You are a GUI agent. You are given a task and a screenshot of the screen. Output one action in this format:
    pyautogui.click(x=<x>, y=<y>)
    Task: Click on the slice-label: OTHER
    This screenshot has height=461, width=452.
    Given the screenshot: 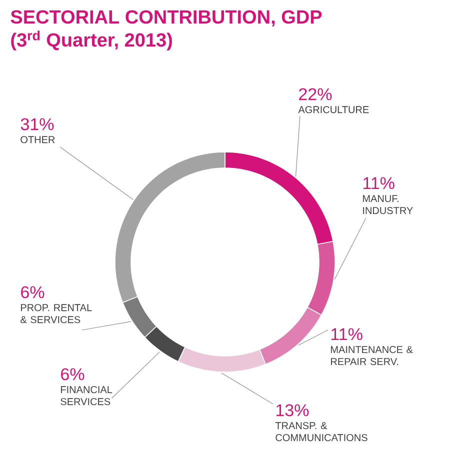 What is the action you would take?
    pyautogui.click(x=37, y=140)
    